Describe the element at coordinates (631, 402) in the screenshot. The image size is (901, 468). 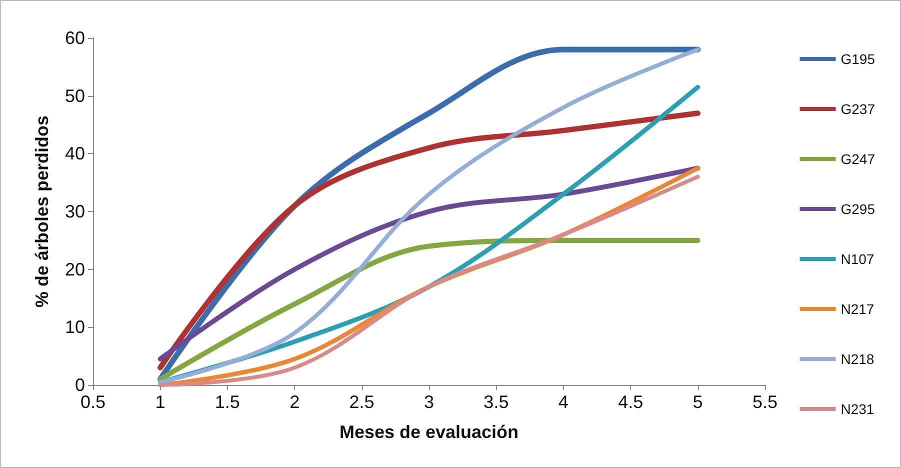
I see `x-tick-label: 4.5` at that location.